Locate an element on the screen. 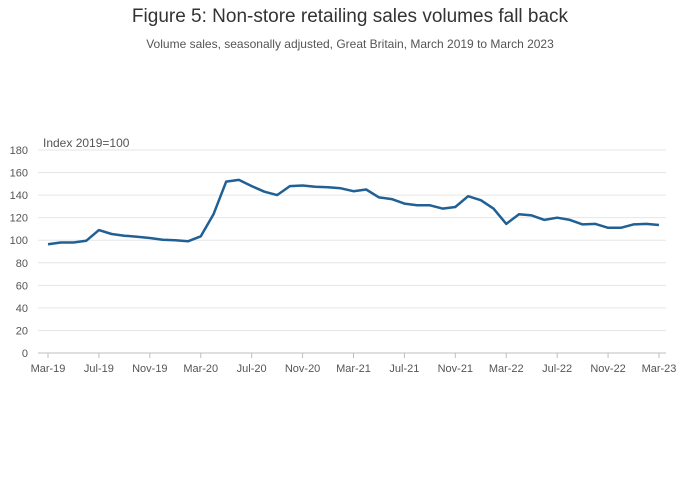 The width and height of the screenshot is (700, 502). x-tick-label: Jul-22 is located at coordinates (557, 369).